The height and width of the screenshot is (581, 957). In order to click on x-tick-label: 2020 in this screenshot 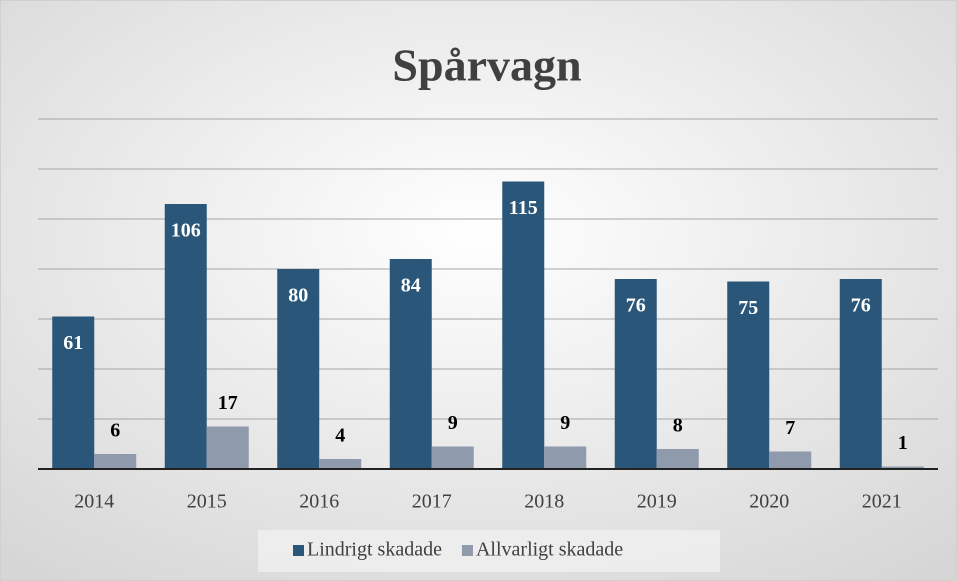, I will do `click(769, 502)`.